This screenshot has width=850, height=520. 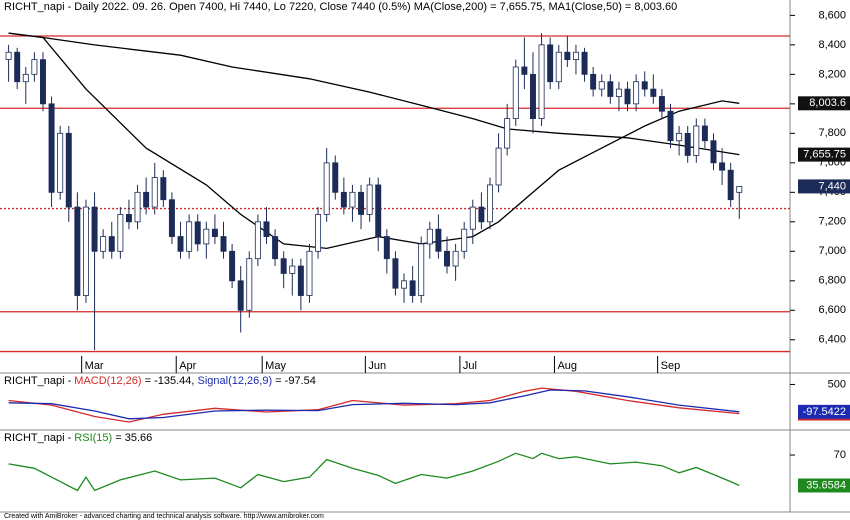 What do you see at coordinates (832, 222) in the screenshot?
I see `y-tick-label: 7,200` at bounding box center [832, 222].